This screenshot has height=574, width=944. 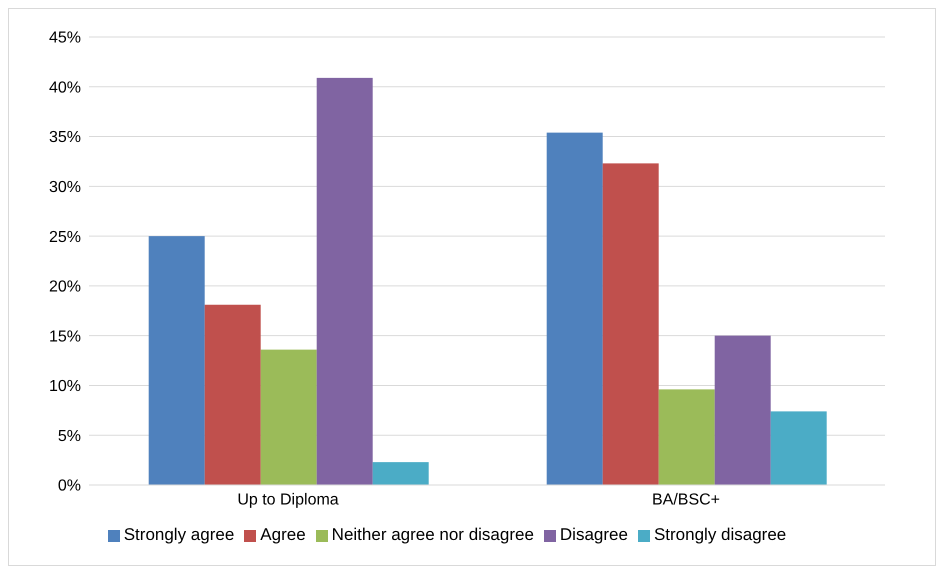 What do you see at coordinates (288, 499) in the screenshot?
I see `x-tick-label: Up to Diploma` at bounding box center [288, 499].